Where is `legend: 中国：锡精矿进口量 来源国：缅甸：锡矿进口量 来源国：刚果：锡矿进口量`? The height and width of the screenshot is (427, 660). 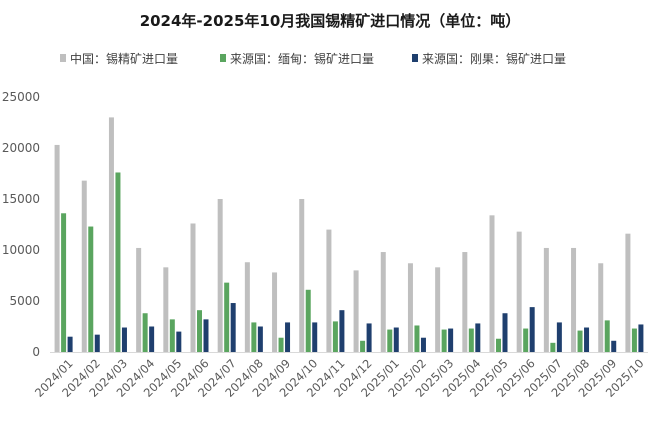 legend: 中国：锡精矿进口量 来源国：缅甸：锡矿进口量 来源国：刚果：锡矿进口量 is located at coordinates (313, 58).